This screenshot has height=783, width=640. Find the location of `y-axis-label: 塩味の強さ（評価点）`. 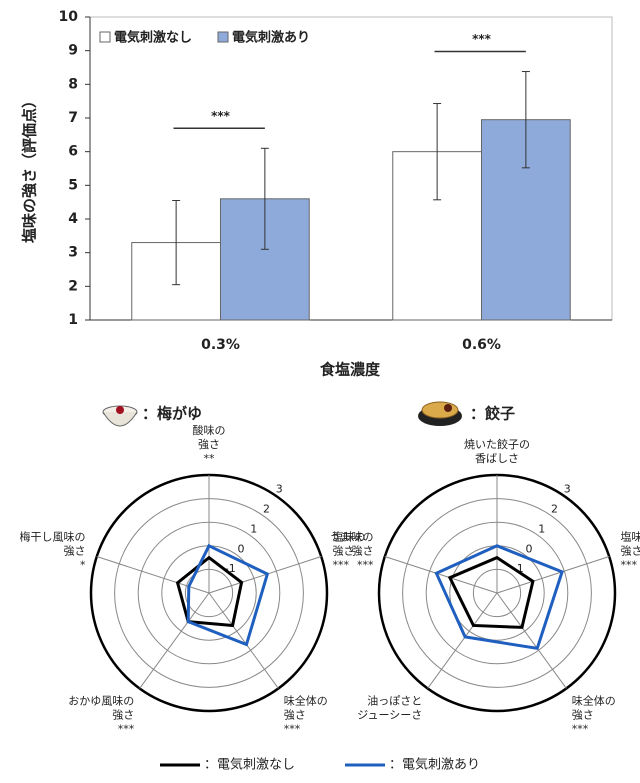

y-axis-label: 塩味の強さ（評価点） is located at coordinates (30, 168).